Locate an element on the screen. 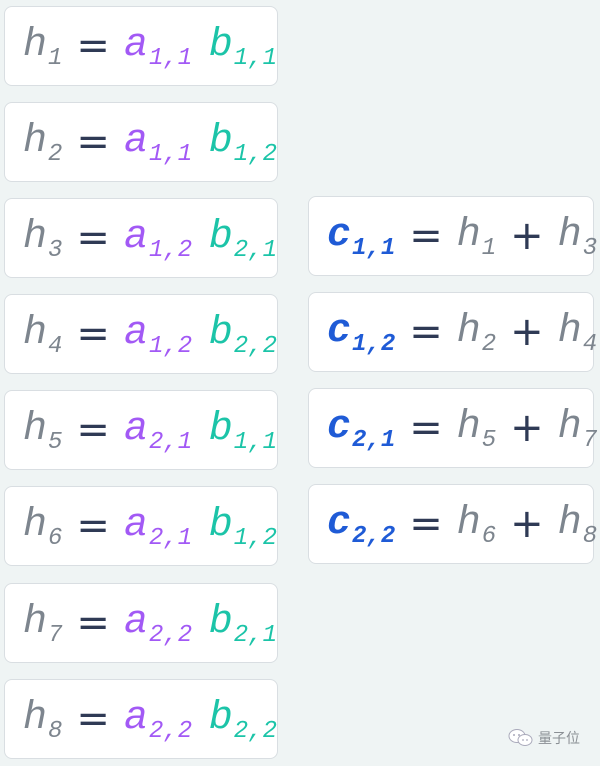  wechat-icon is located at coordinates (520, 737).